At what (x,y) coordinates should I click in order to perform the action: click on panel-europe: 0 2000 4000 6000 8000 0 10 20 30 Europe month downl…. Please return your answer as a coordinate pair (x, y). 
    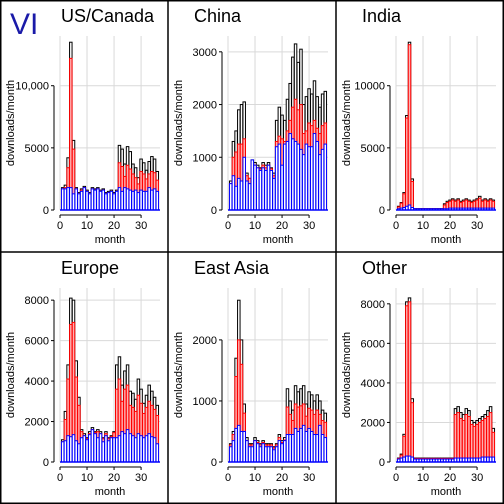
    Looking at the image, I should click on (82, 378).